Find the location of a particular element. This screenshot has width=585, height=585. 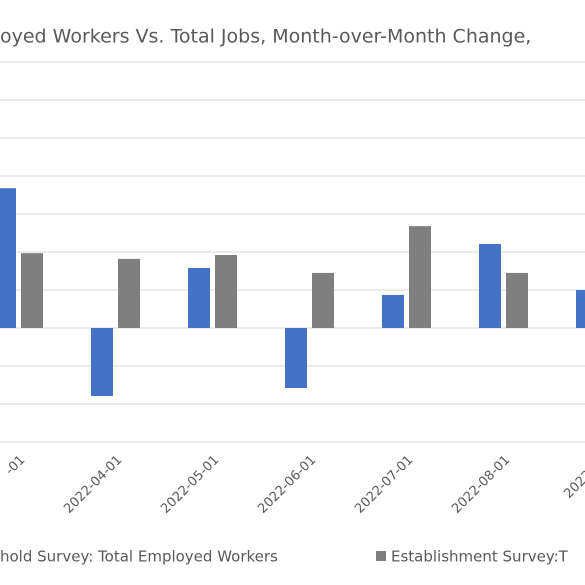

x-tick-label: 2022-09 is located at coordinates (573, 477).